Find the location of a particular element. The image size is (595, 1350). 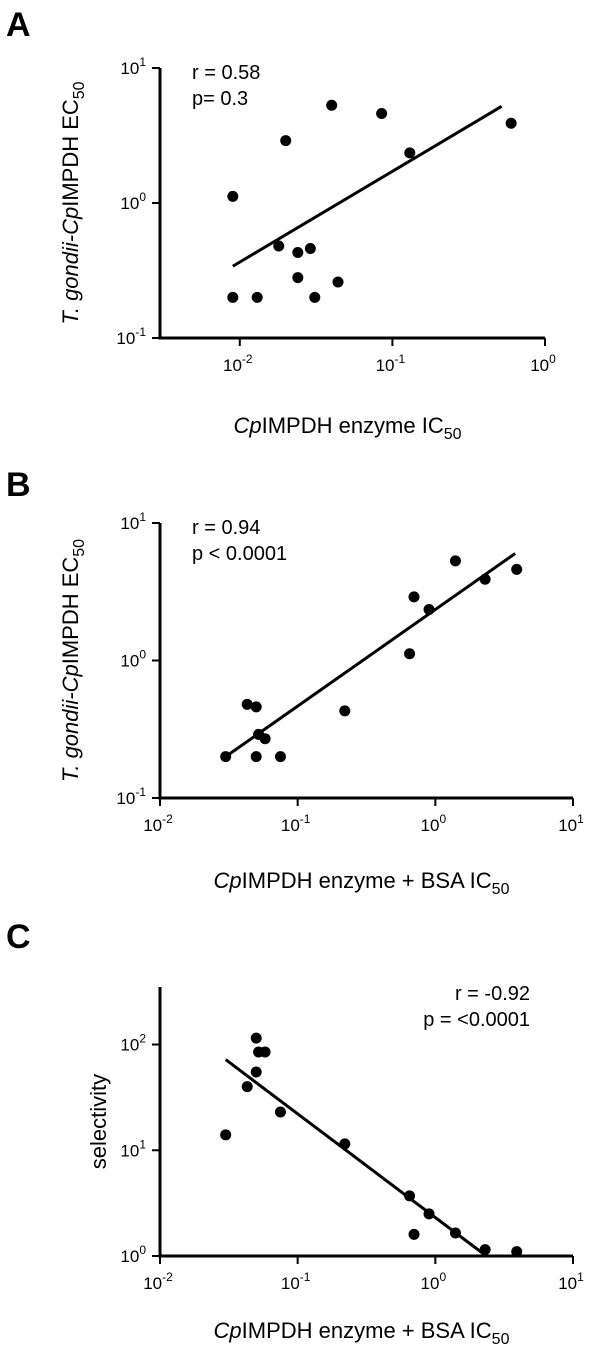

panel-letter-c: C is located at coordinates (18, 937).